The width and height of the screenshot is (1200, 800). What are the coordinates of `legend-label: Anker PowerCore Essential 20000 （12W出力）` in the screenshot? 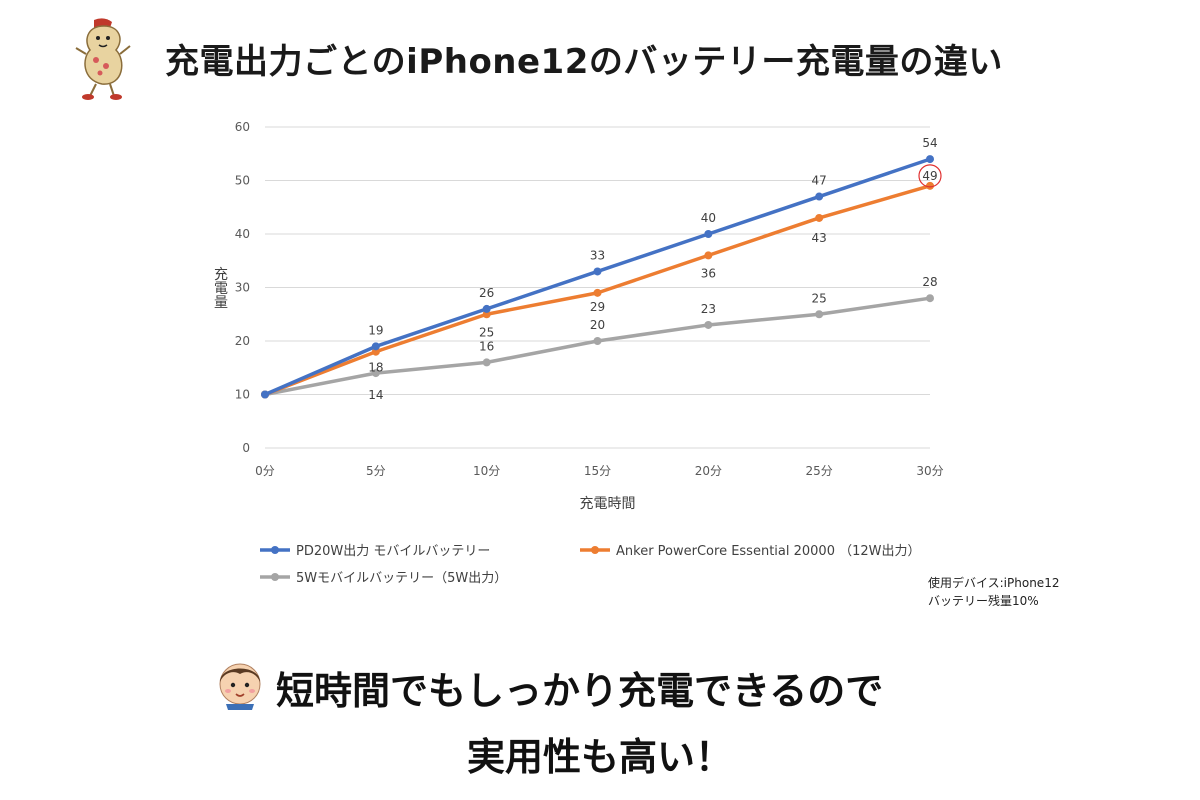 It's located at (768, 551).